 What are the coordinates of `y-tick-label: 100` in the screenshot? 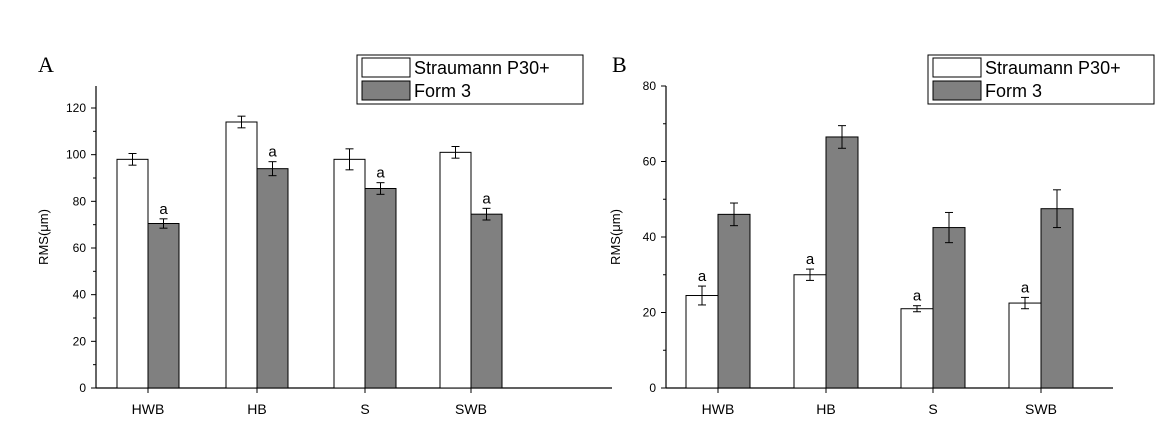 It's located at (76, 155).